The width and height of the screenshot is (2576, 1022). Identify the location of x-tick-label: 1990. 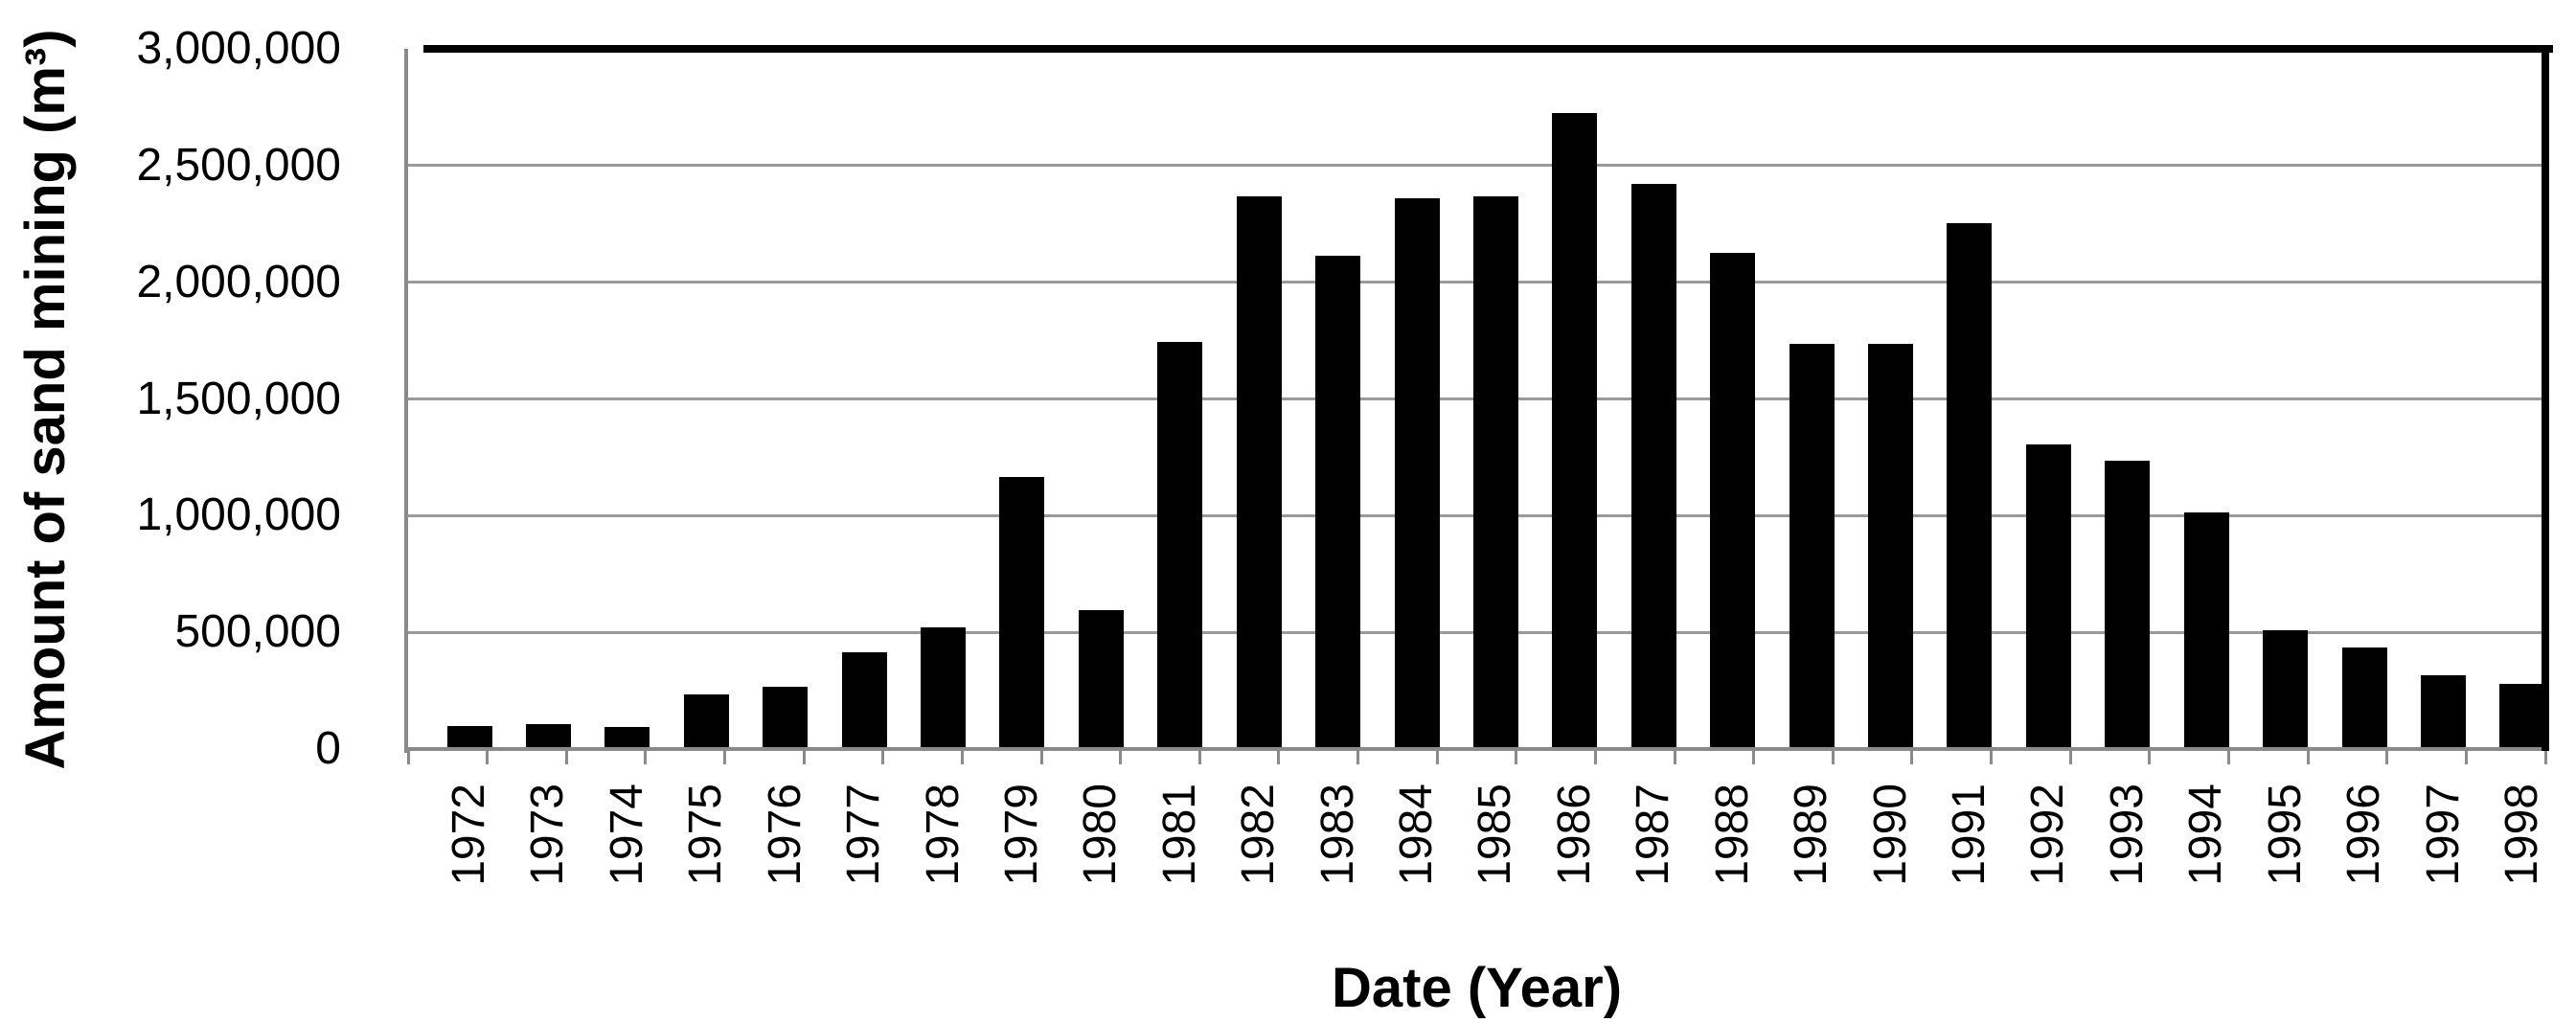
(1890, 835).